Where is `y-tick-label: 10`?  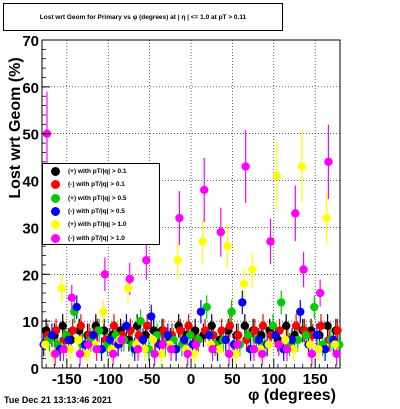 y-tick-label: 10 is located at coordinates (30, 322).